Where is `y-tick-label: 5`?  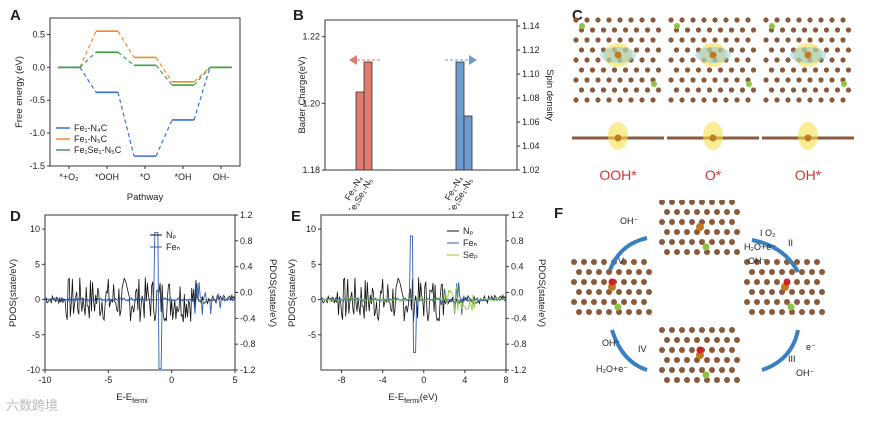 y-tick-label: 5 is located at coordinates (313, 264).